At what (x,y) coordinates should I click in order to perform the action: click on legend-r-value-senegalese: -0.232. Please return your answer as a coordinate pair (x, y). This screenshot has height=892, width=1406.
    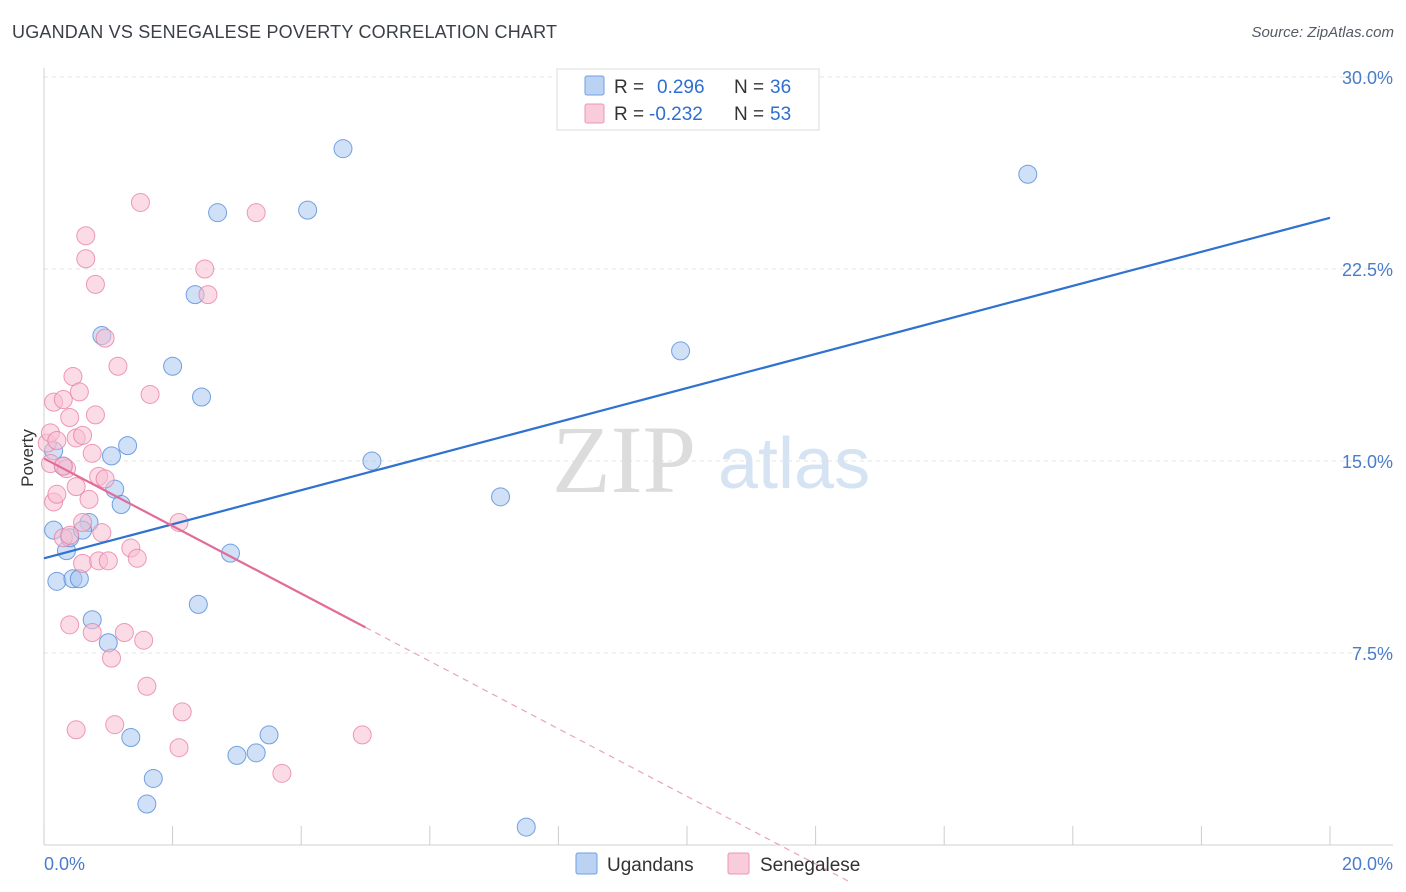
    Looking at the image, I should click on (676, 114).